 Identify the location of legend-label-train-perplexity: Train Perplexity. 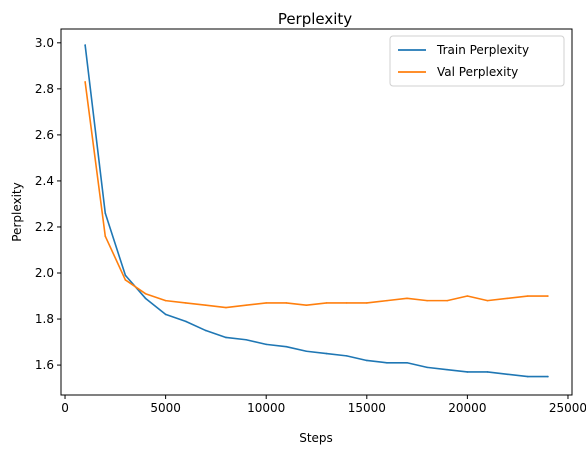
(482, 50).